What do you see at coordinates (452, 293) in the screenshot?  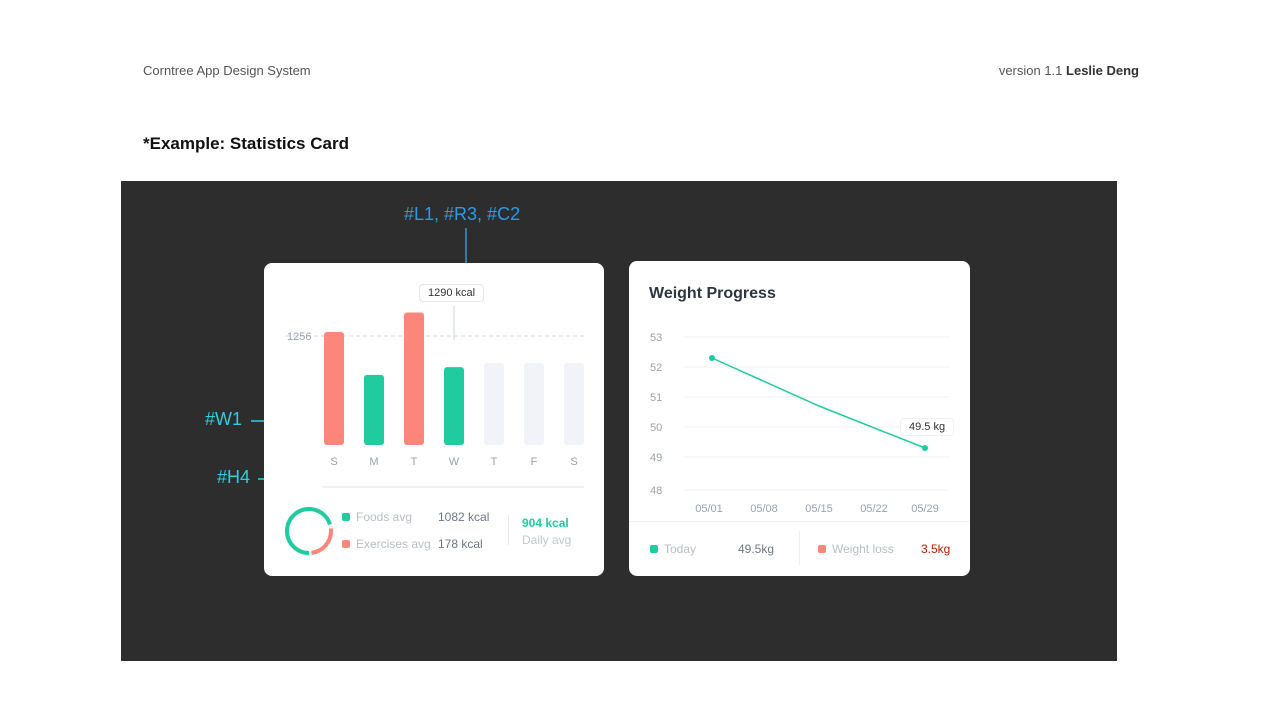 I see `calorie-tooltip: 1290 kcal` at bounding box center [452, 293].